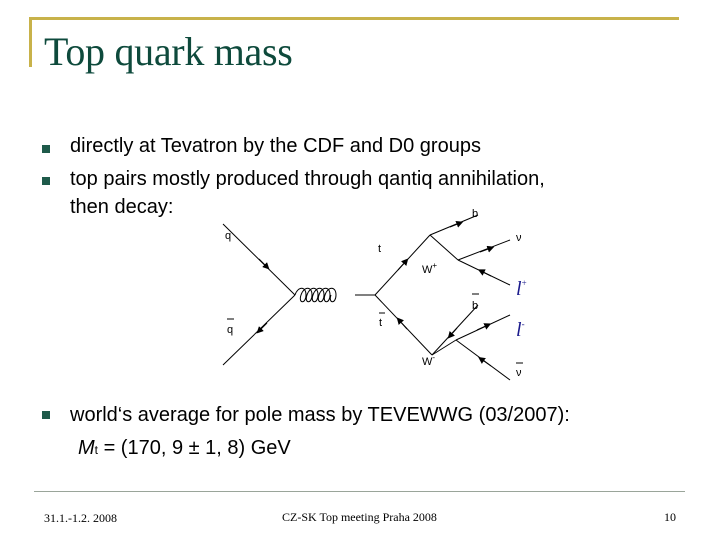 The height and width of the screenshot is (540, 720). Describe the element at coordinates (452, 333) in the screenshot. I see `arrow-bbar` at that location.